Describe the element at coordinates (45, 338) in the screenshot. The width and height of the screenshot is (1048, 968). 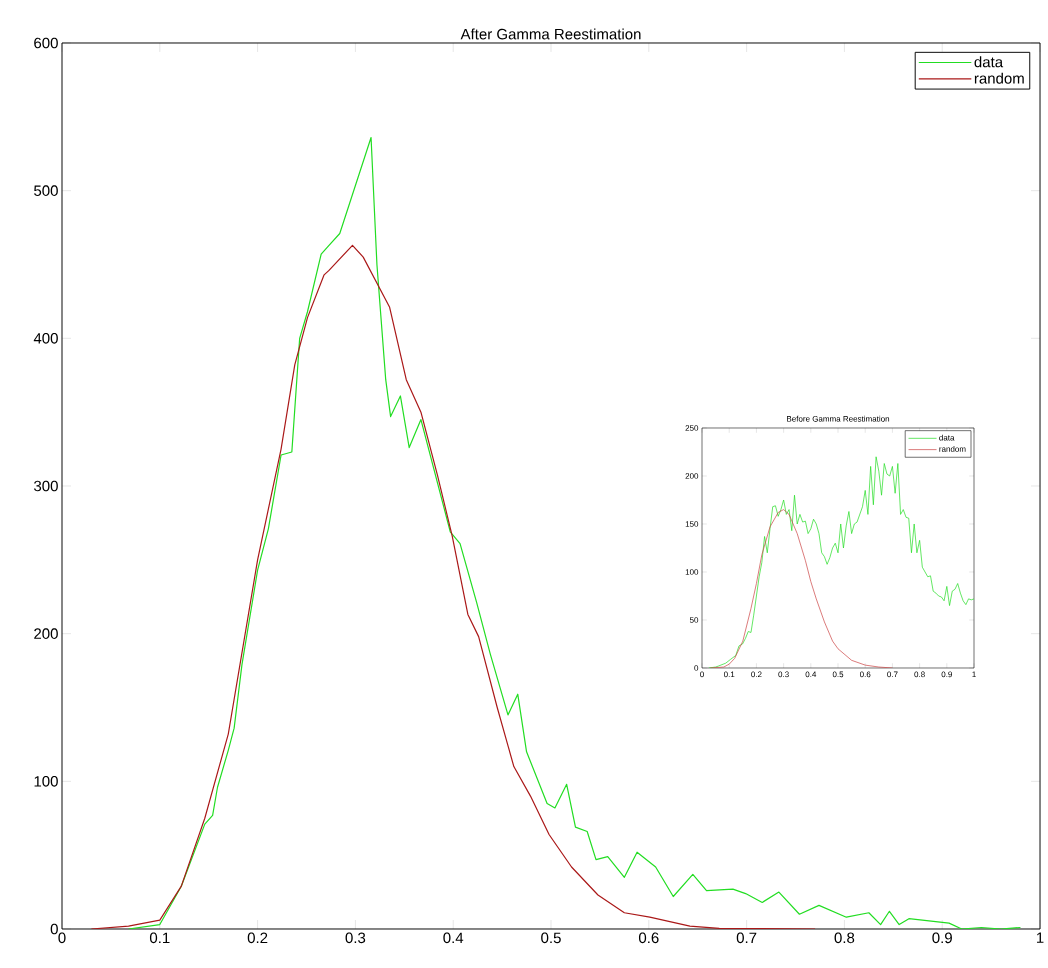
I see `y-tick-label: 400` at that location.